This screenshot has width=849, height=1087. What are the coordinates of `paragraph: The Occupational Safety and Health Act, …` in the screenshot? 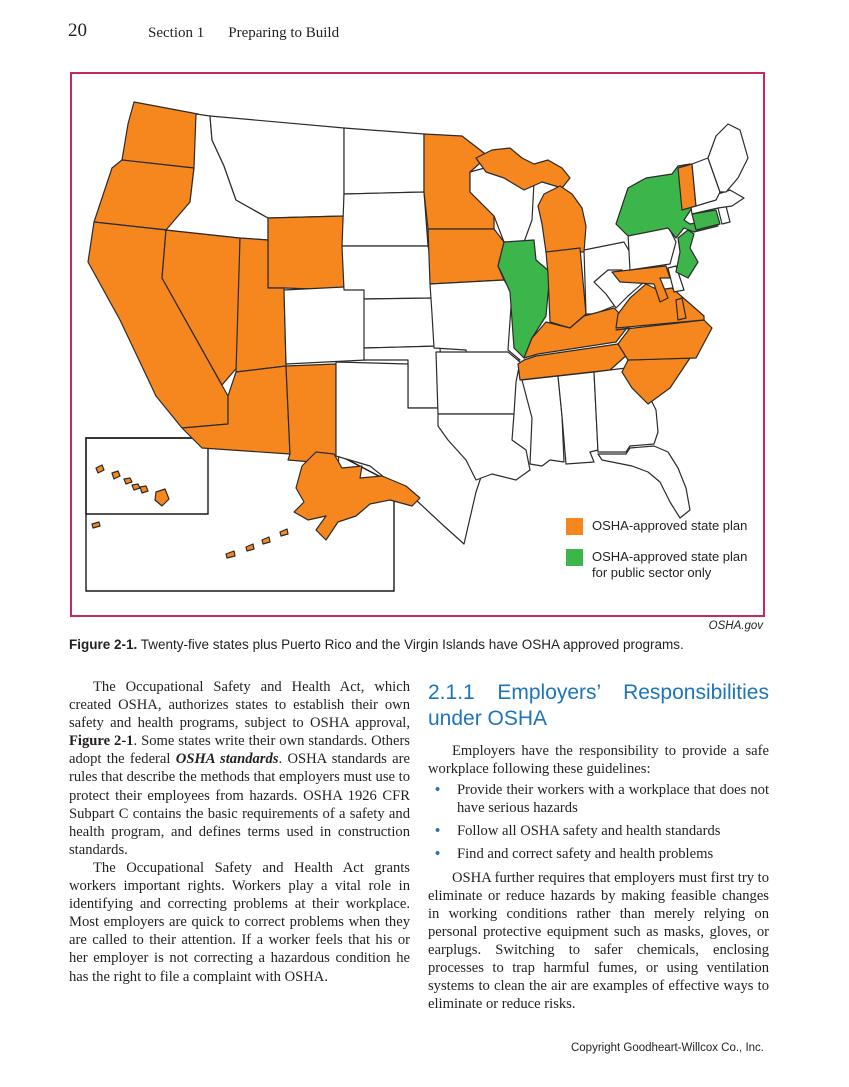 It's located at (239, 768).